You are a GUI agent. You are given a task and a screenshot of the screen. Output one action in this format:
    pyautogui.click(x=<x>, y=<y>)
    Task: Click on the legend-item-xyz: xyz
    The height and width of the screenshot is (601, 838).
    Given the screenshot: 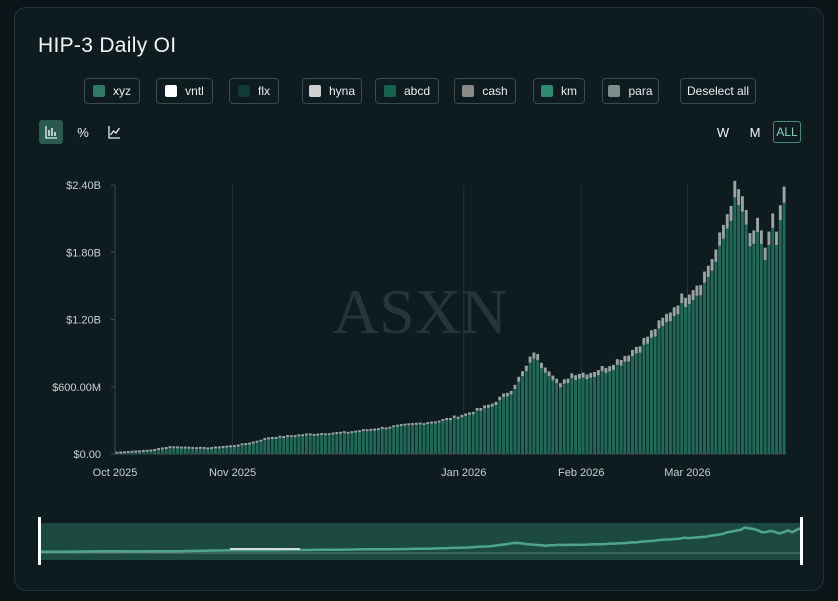 What is the action you would take?
    pyautogui.click(x=112, y=91)
    